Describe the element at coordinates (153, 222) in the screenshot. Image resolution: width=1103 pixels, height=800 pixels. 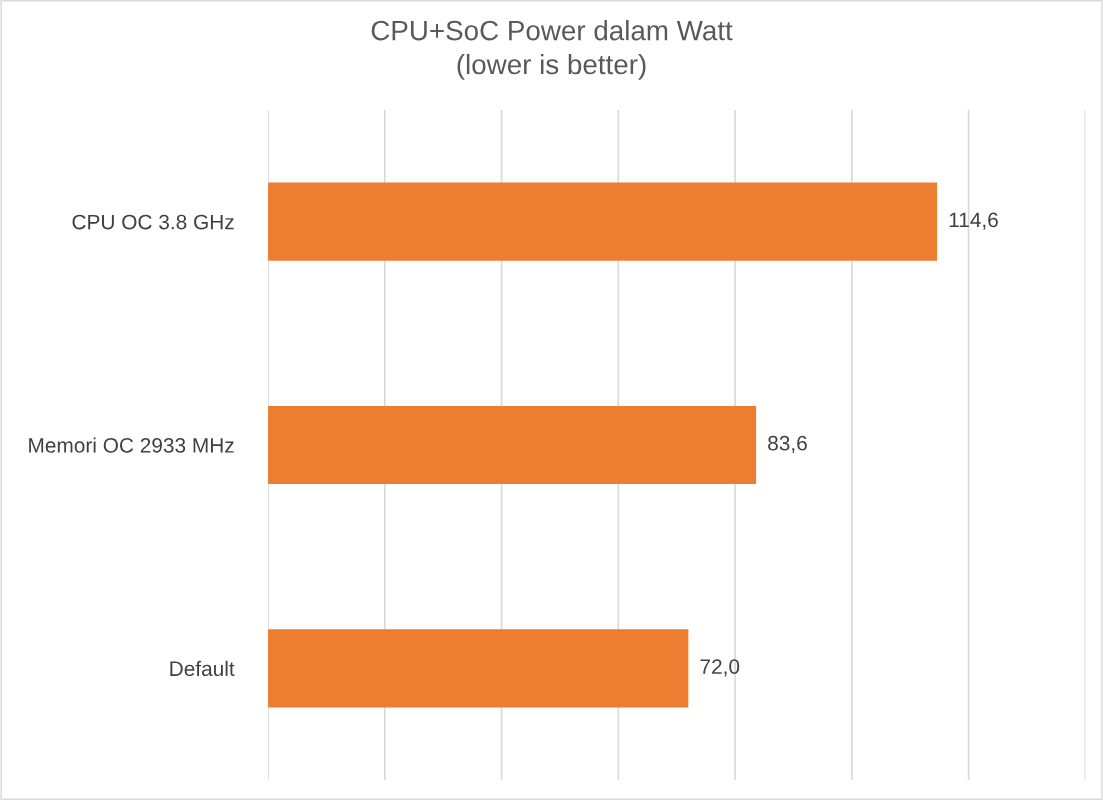
I see `y-tick-label: CPU OC 3.8 GHz` at that location.